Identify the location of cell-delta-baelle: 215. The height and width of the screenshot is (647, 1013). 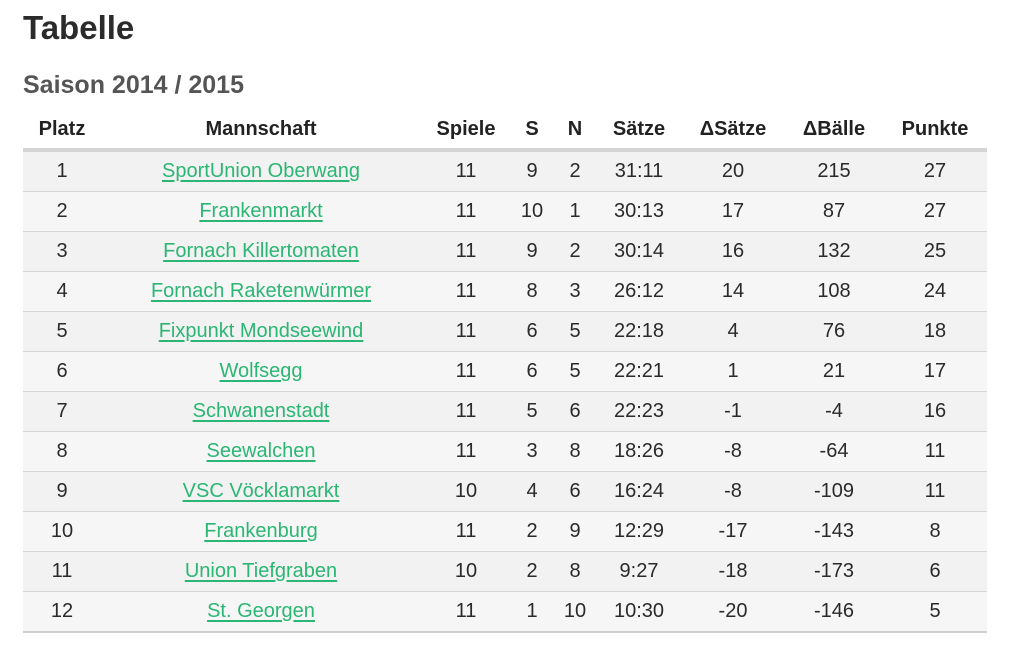
(834, 171).